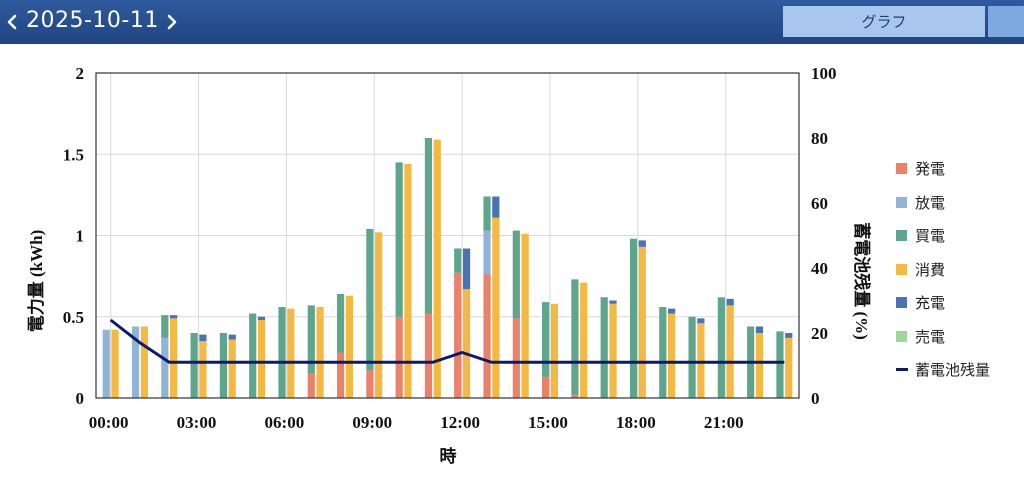  What do you see at coordinates (824, 73) in the screenshot?
I see `y2-tick-label: 100` at bounding box center [824, 73].